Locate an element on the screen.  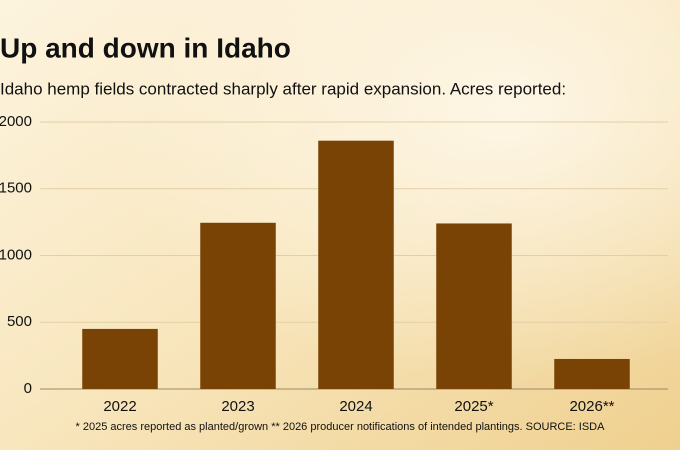
x-tick-label: 2025* is located at coordinates (473, 406).